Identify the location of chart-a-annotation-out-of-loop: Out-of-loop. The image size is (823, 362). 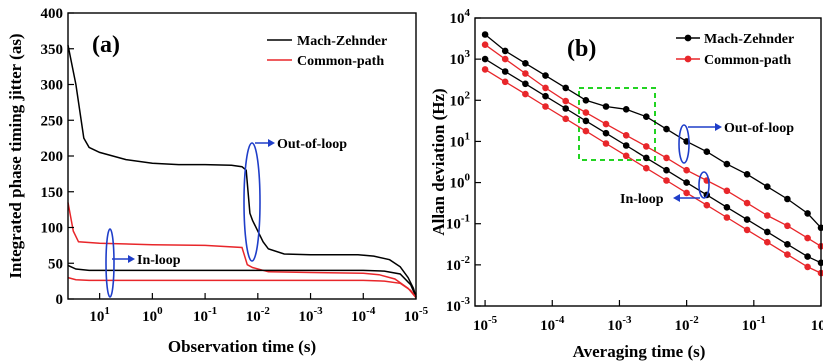
(295, 199).